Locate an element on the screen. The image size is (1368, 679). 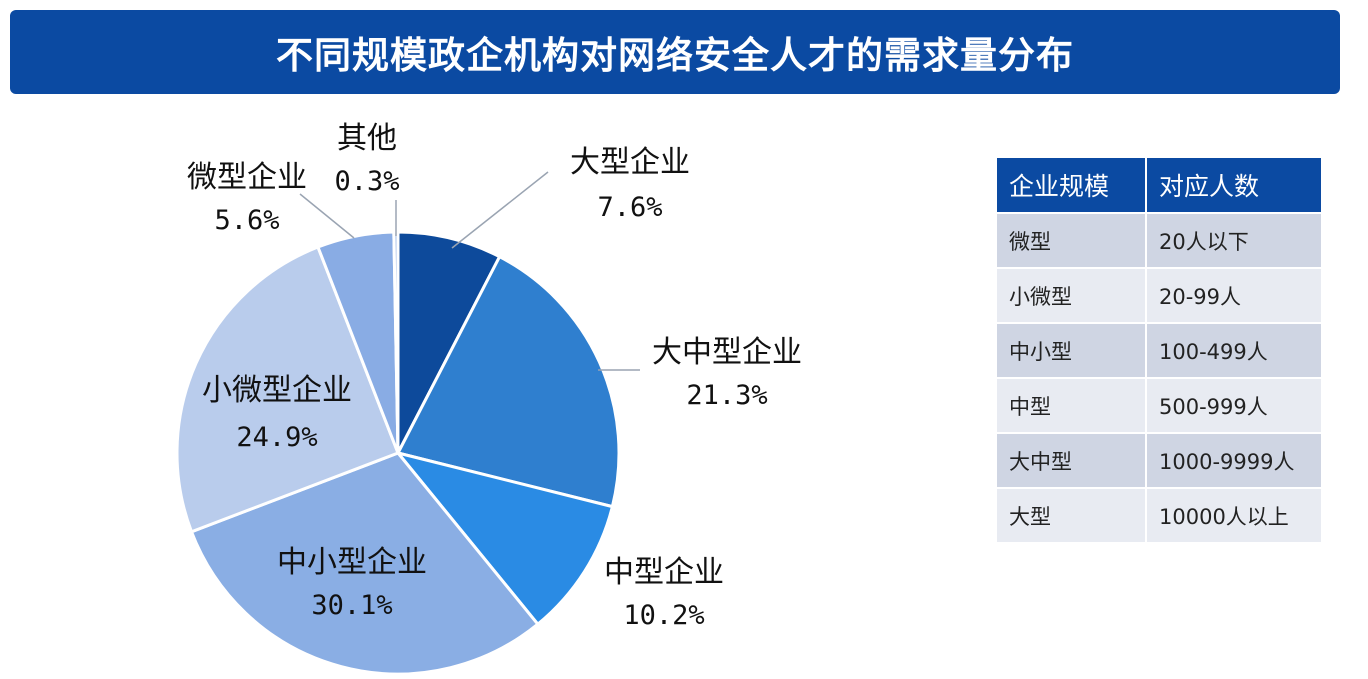
title-bar: 不同规模政企机构对网络安全人才的需求量分布 is located at coordinates (675, 52).